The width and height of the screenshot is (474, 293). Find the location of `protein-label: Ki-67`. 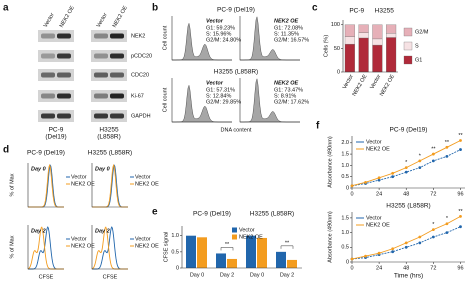

protein-label: Ki-67 is located at coordinates (137, 96).